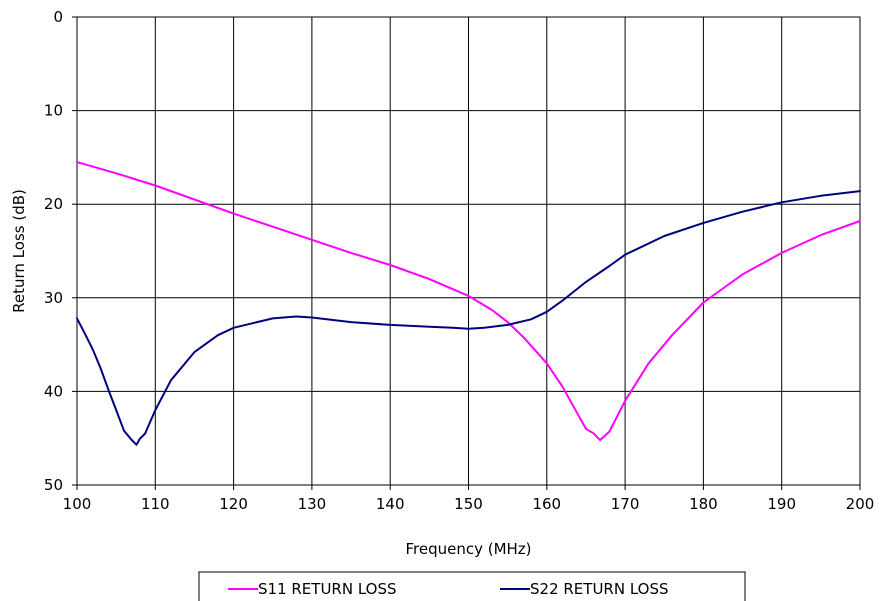 Image resolution: width=880 pixels, height=601 pixels. What do you see at coordinates (312, 504) in the screenshot?
I see `x-tick-label: 130` at bounding box center [312, 504].